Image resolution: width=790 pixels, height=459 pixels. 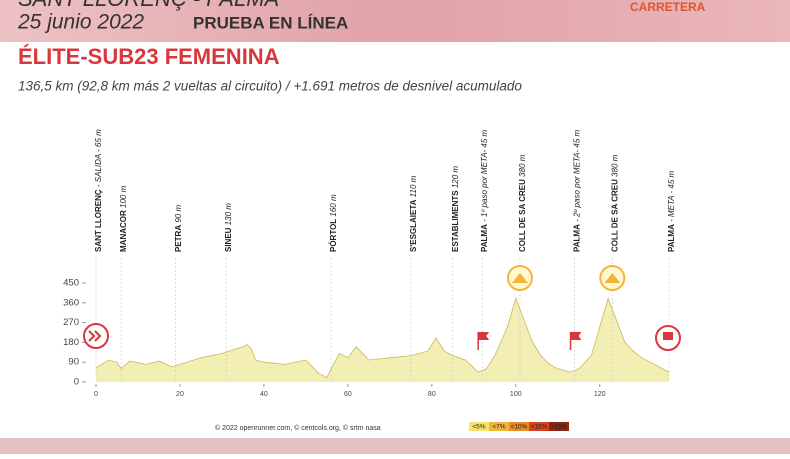 I want to click on waypoint-label: MANACOR 100 m, so click(x=123, y=218).